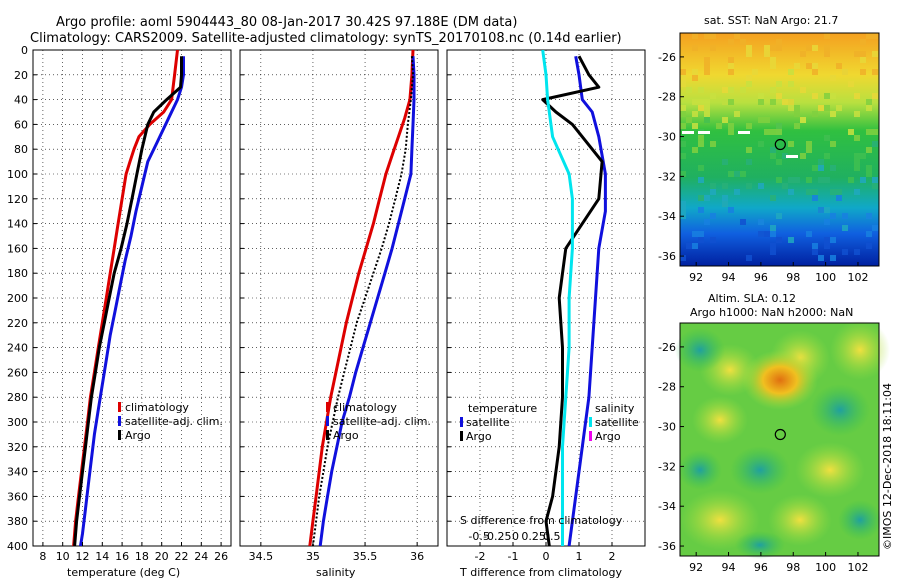  Describe the element at coordinates (138, 435) in the screenshot. I see `legend-argo: Argo` at that location.